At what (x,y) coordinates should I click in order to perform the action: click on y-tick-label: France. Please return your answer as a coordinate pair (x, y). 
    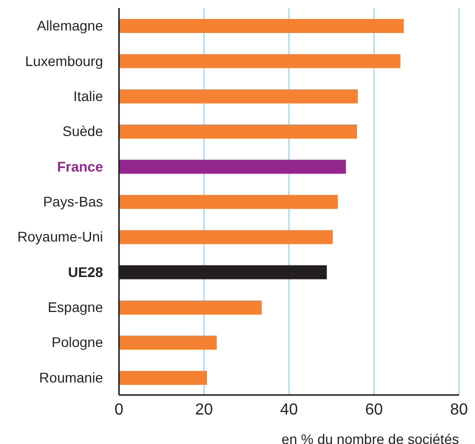
    Looking at the image, I should click on (80, 166).